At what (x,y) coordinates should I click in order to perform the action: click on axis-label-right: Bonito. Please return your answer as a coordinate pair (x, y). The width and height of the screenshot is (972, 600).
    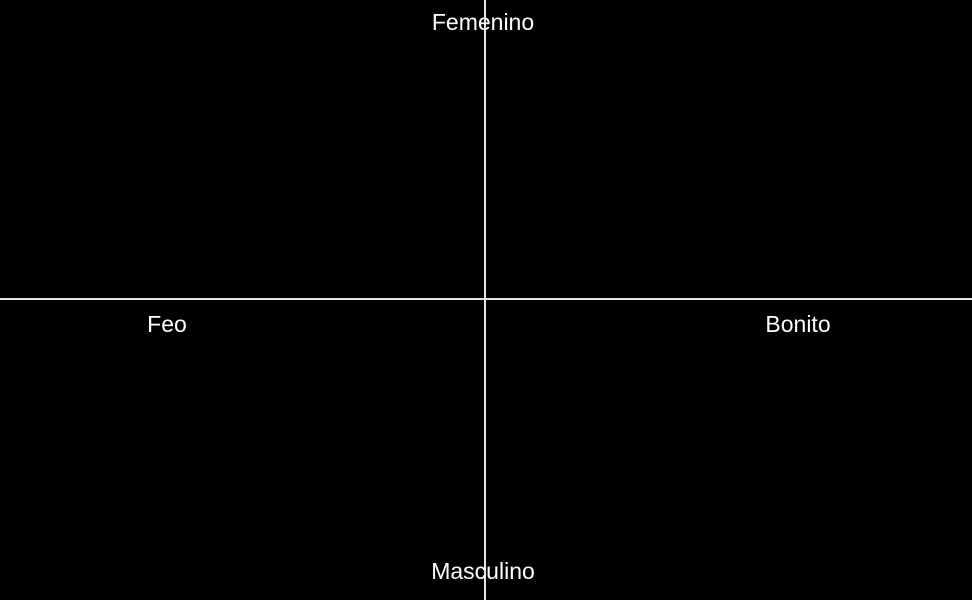
    Looking at the image, I should click on (797, 324).